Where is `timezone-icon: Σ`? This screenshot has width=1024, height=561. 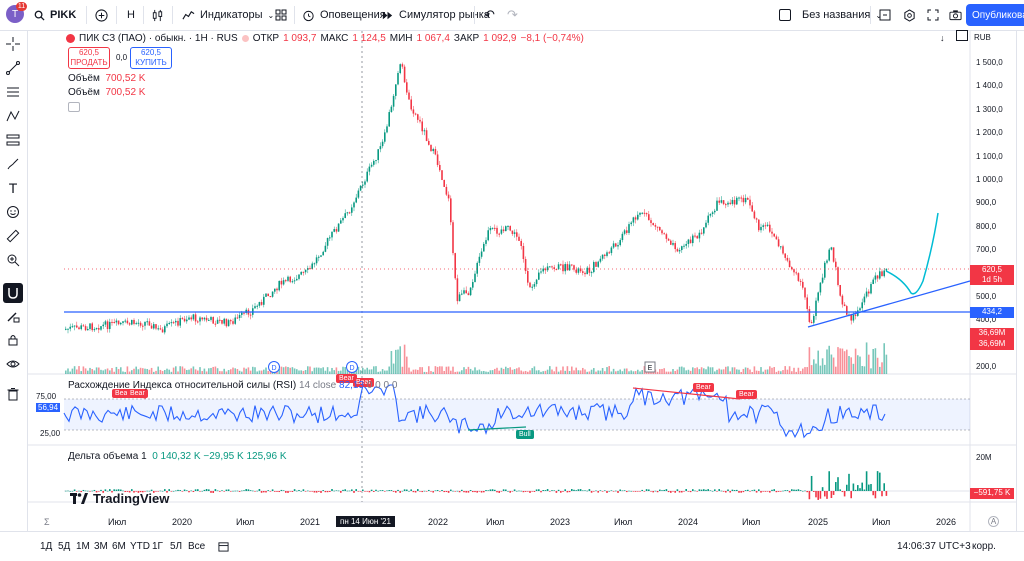 timezone-icon: Σ is located at coordinates (47, 522).